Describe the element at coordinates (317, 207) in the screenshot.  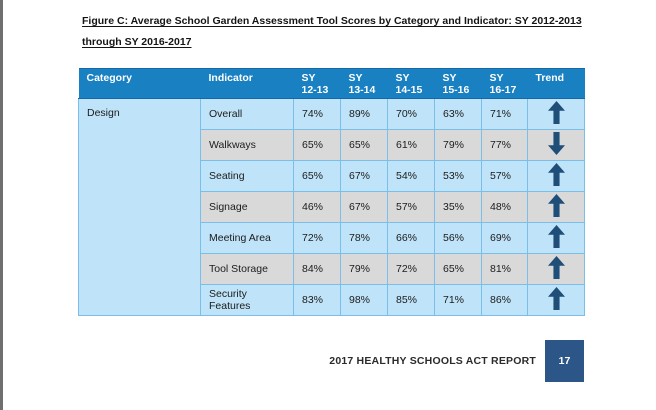
I see `score-cell: 46%` at that location.